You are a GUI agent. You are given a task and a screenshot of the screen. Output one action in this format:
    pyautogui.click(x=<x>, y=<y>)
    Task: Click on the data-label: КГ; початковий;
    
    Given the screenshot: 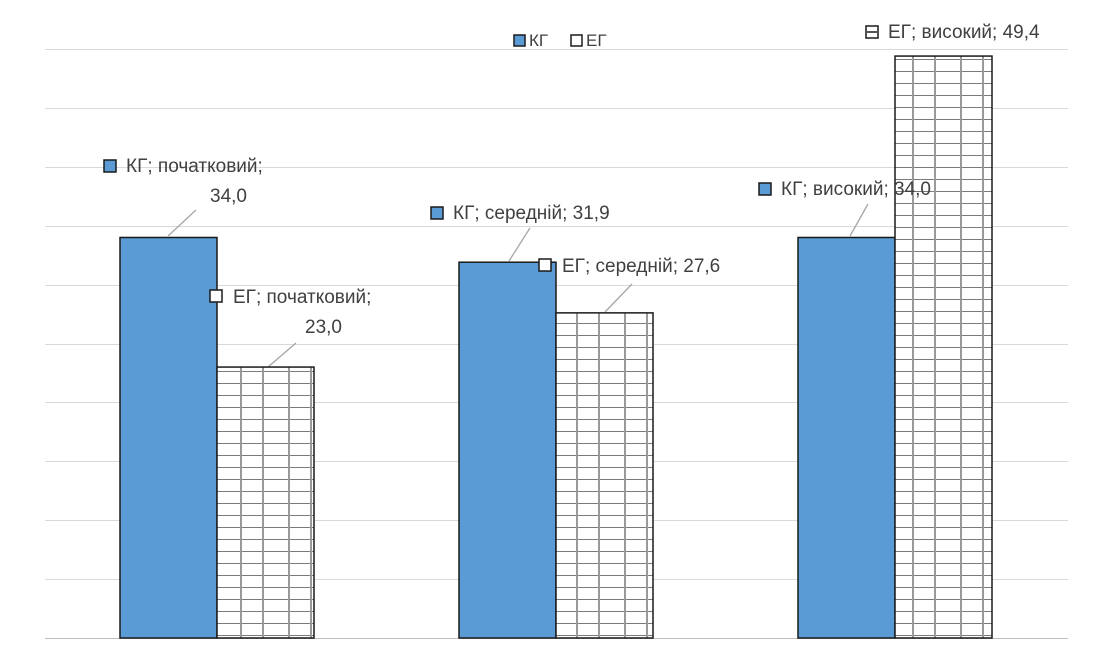 What is the action you would take?
    pyautogui.click(x=194, y=166)
    